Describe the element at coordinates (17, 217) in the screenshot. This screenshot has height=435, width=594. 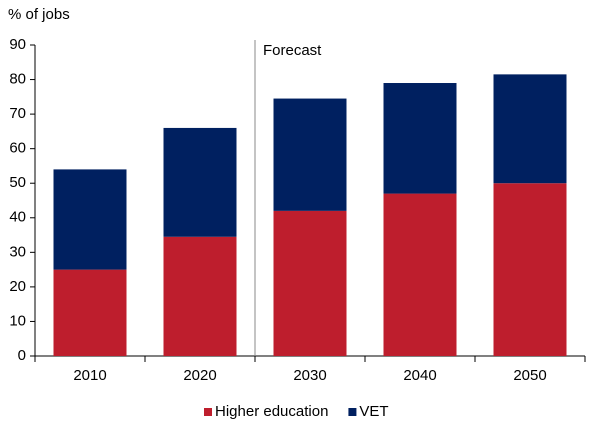
I see `y-tick-label: 40` at that location.